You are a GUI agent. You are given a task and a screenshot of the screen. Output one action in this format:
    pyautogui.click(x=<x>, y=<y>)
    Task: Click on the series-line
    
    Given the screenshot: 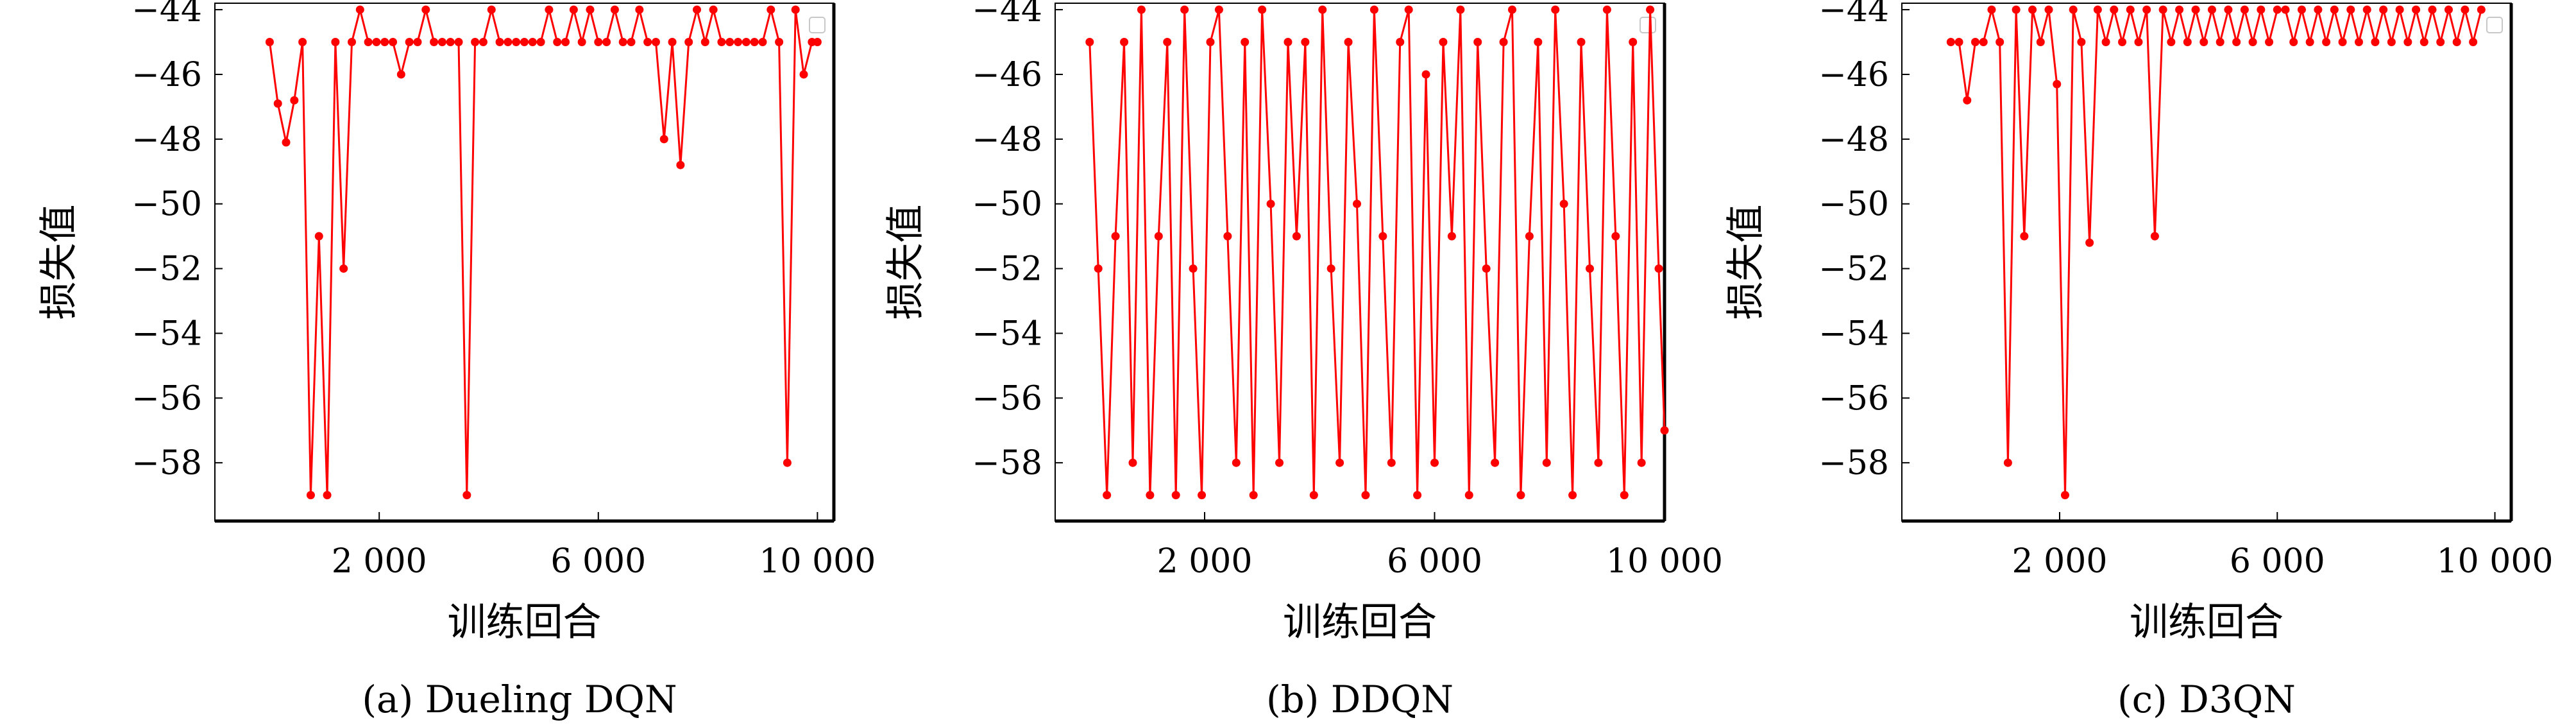 What is the action you would take?
    pyautogui.click(x=2216, y=252)
    